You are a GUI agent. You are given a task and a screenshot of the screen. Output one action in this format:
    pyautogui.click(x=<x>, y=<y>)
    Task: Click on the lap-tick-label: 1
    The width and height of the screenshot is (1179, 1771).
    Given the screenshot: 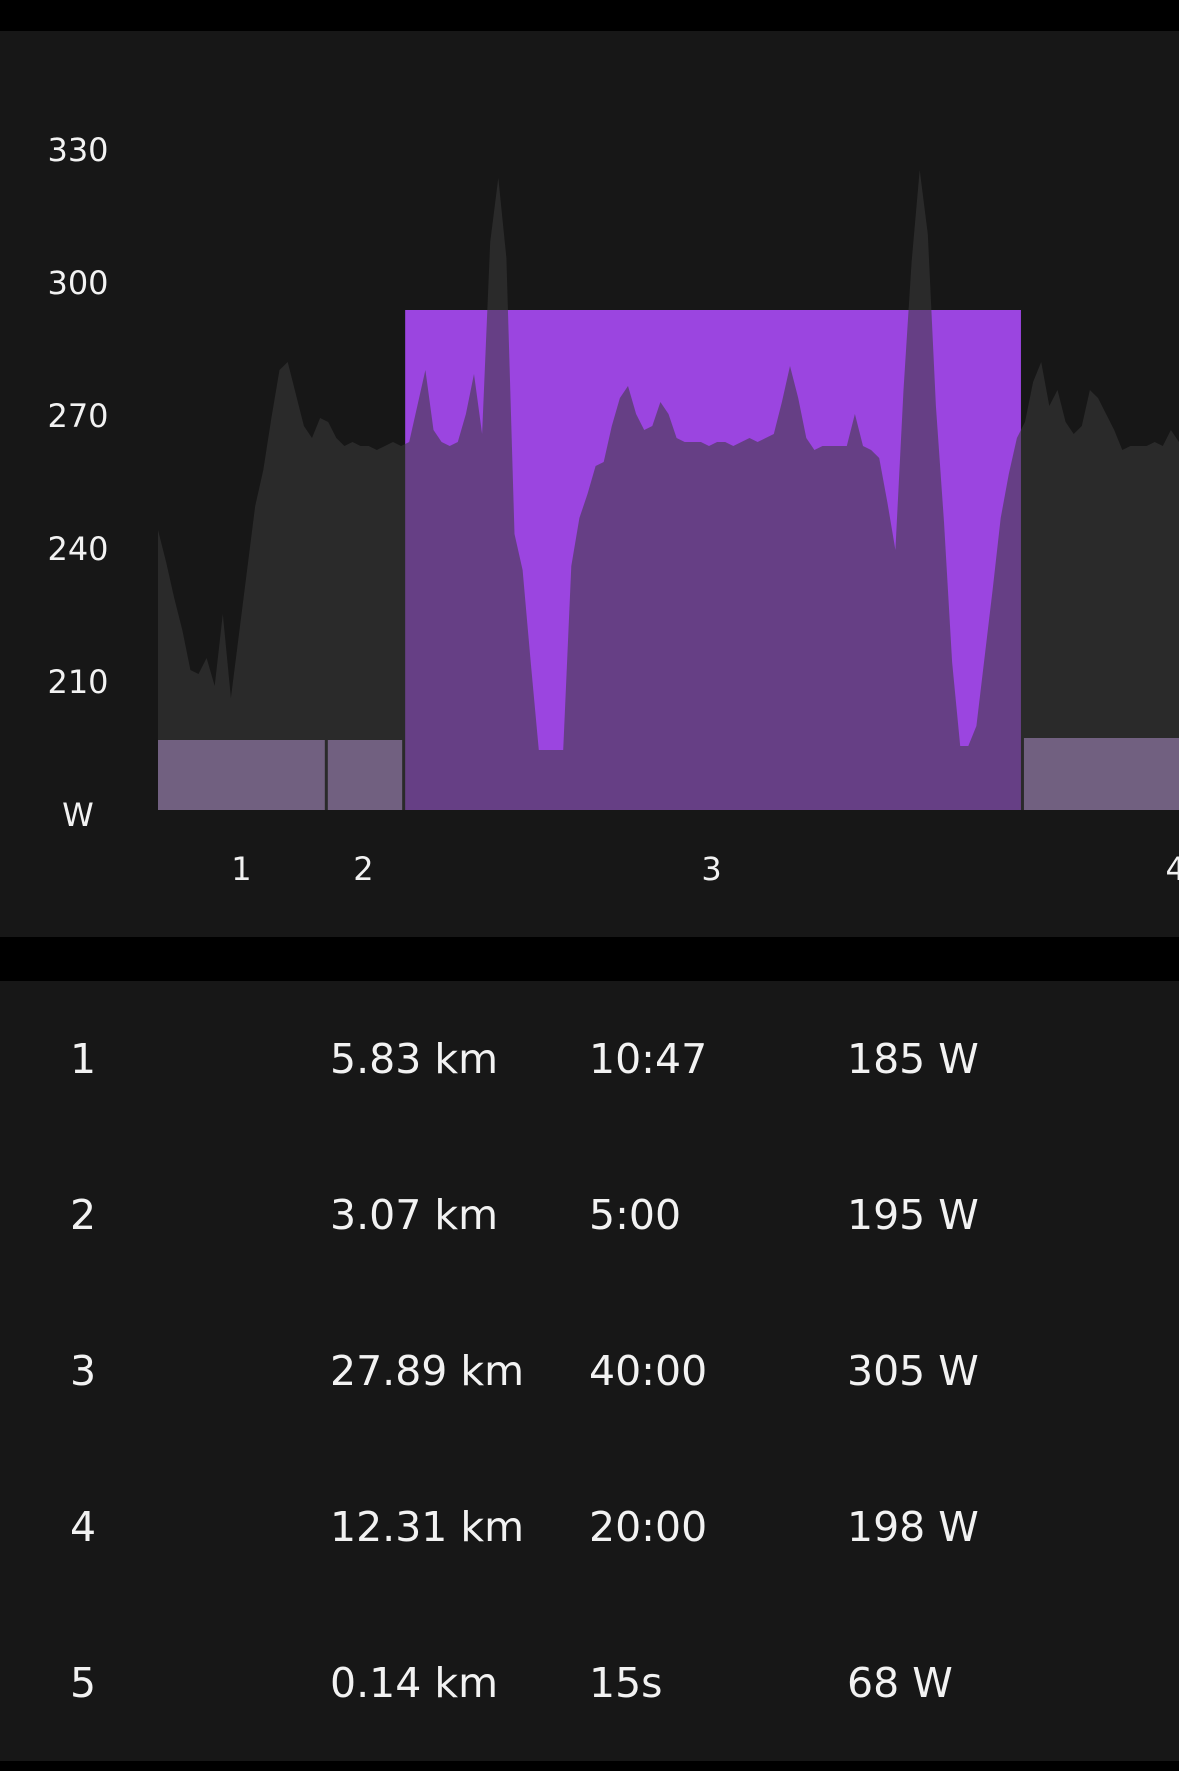 What is the action you would take?
    pyautogui.click(x=241, y=869)
    